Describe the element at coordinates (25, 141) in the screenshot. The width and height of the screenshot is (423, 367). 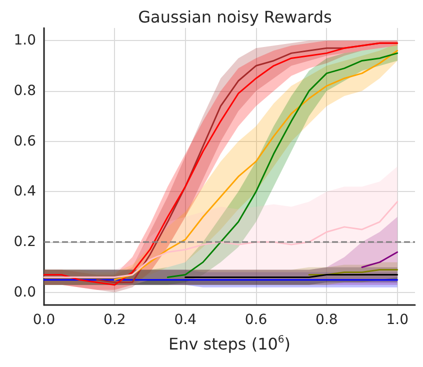
I see `y-tick-label: 0.6` at that location.